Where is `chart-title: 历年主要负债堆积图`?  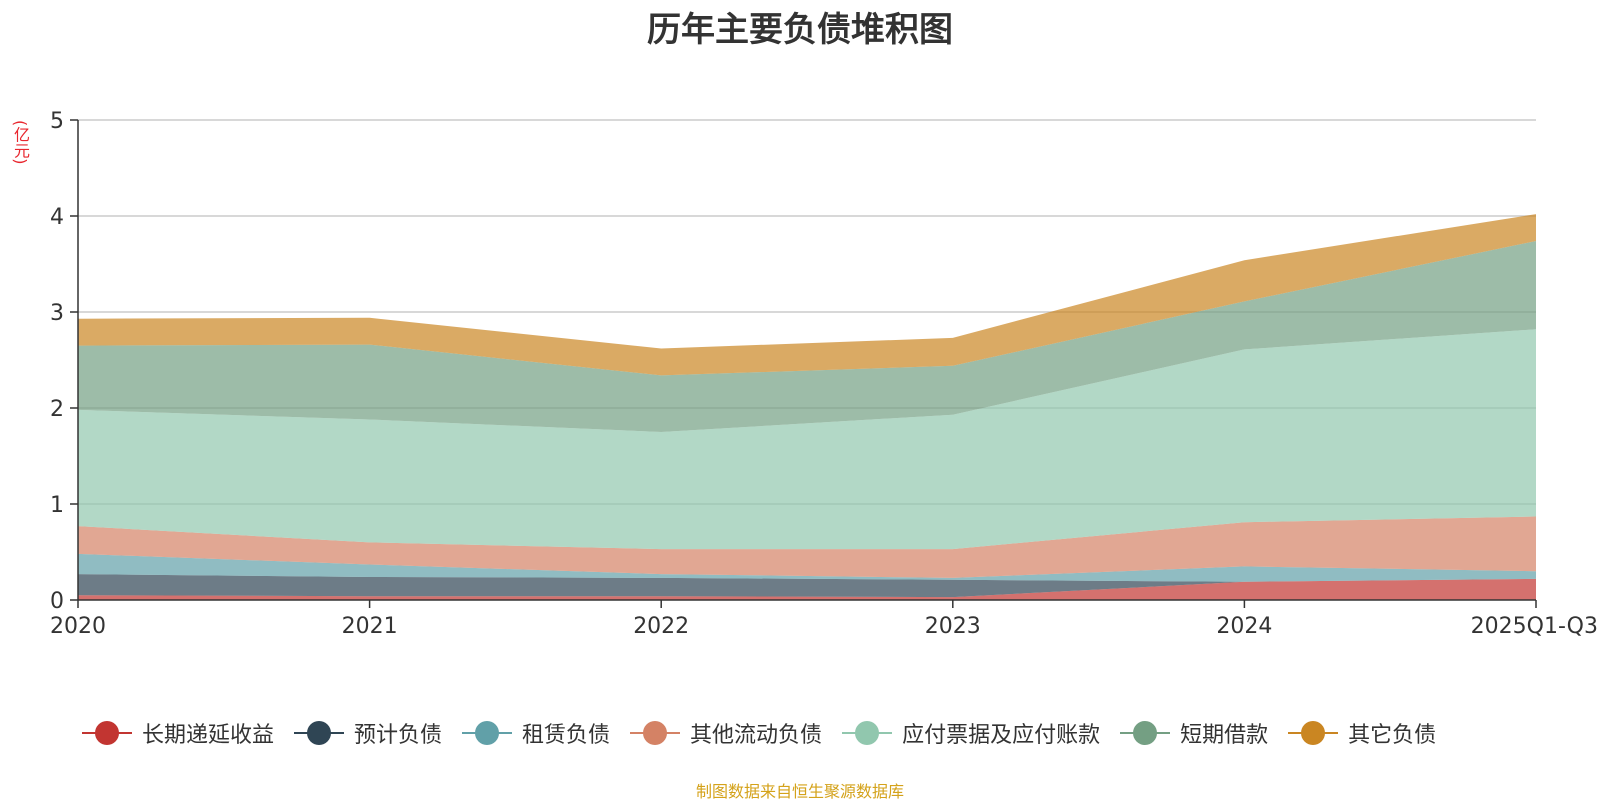
chart-title: 历年主要负债堆积图 is located at coordinates (800, 30).